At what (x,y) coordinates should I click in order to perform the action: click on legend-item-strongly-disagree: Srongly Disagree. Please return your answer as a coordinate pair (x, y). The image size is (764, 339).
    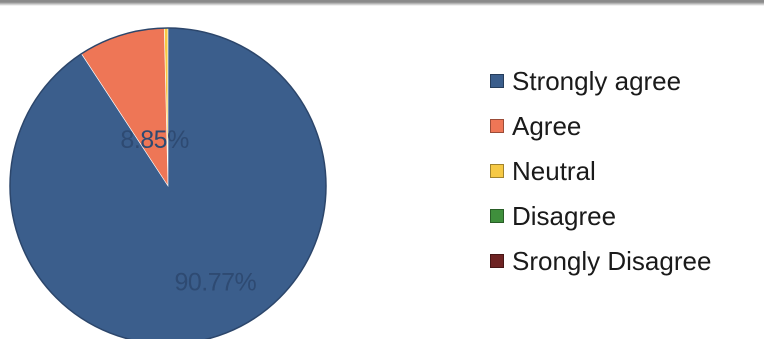
    Looking at the image, I should click on (600, 260).